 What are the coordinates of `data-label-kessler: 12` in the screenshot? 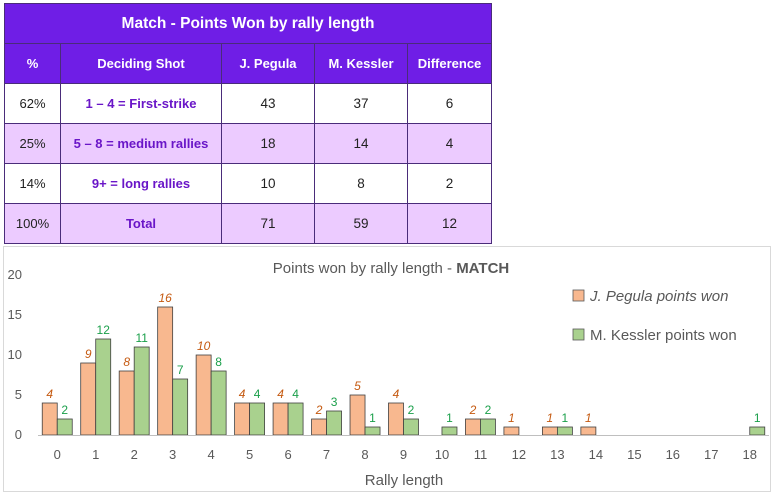 It's located at (104, 330).